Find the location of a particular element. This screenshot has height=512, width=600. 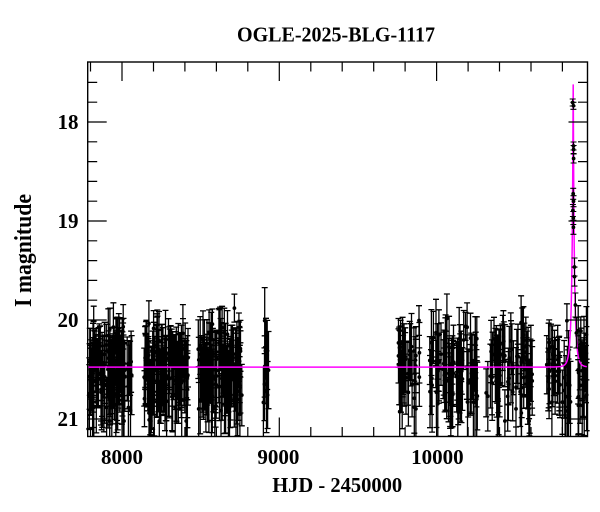

svg-text: 18 is located at coordinates (68, 122).